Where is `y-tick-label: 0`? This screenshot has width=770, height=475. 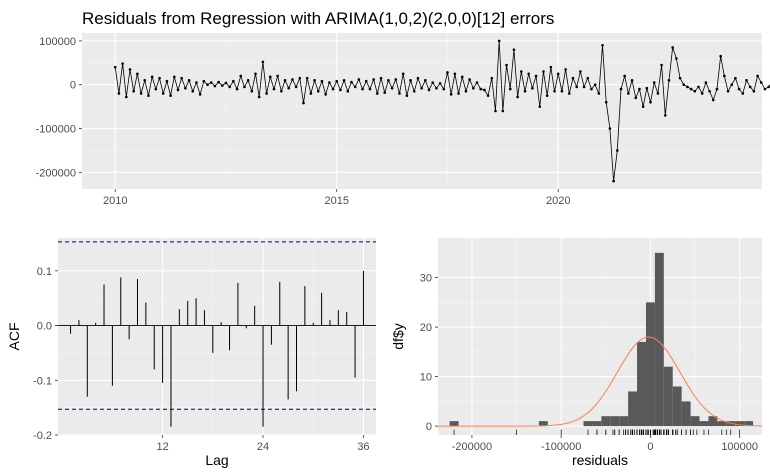 y-tick-label: 0 is located at coordinates (429, 427).